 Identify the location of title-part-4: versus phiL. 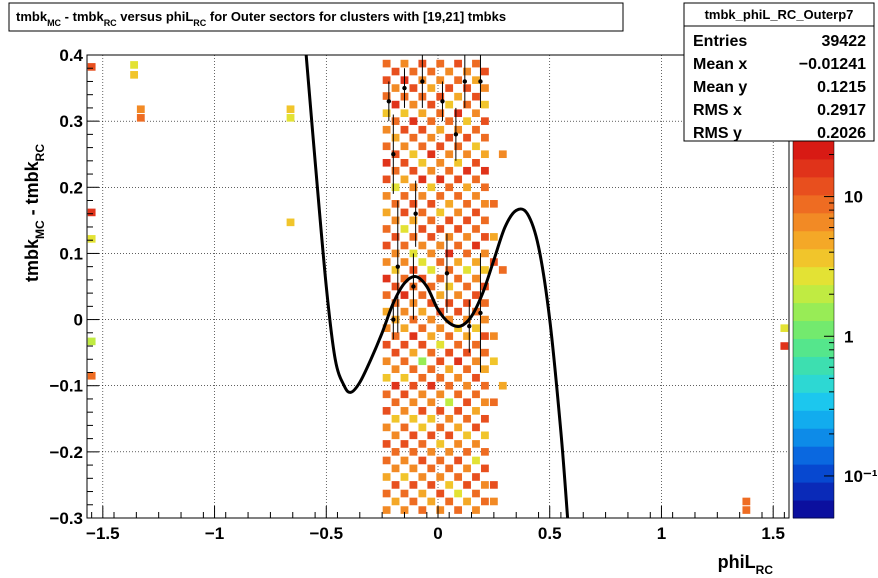
(155, 16).